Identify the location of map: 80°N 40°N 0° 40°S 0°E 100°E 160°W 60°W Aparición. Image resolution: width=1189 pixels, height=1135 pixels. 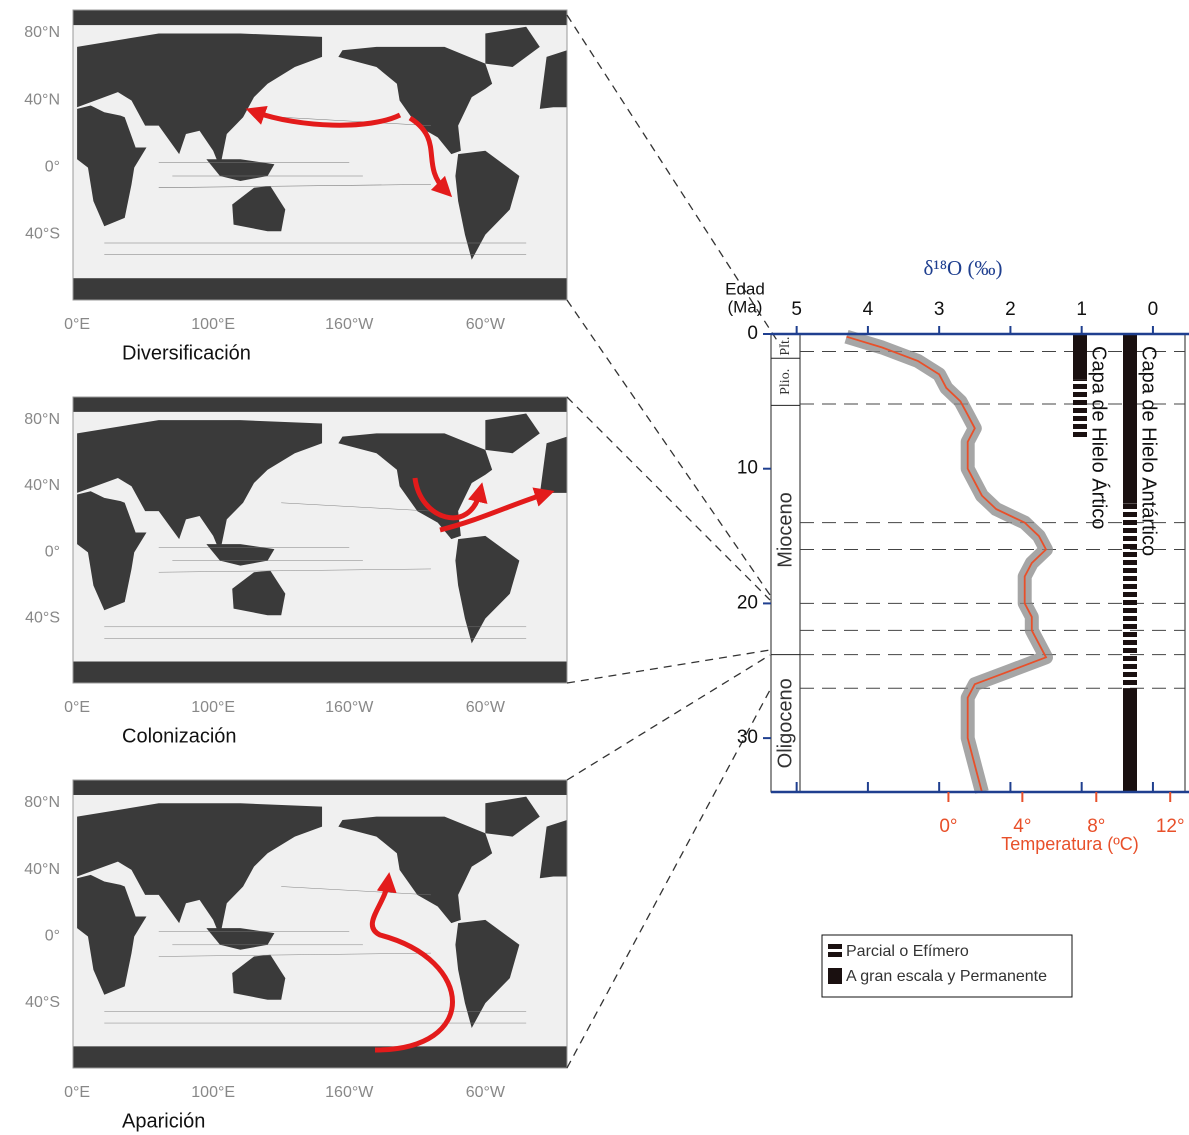
(296, 955).